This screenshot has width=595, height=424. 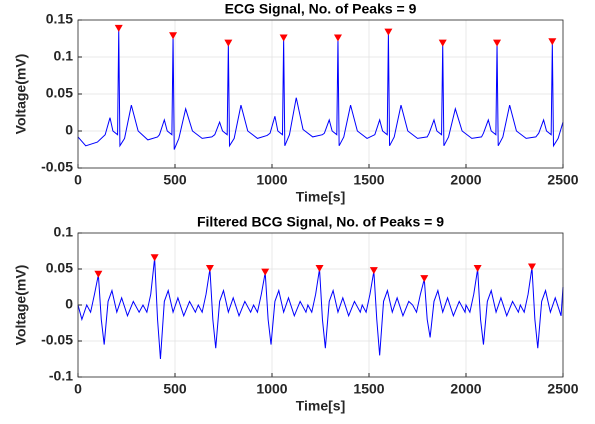 I want to click on y-tick-label: 0.15, so click(x=59, y=19).